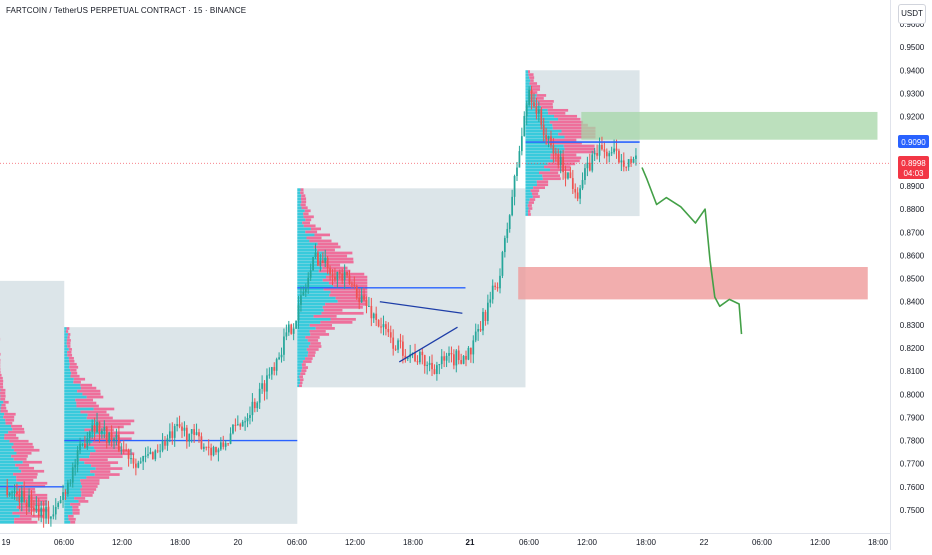  I want to click on supply-zone, so click(729, 126).